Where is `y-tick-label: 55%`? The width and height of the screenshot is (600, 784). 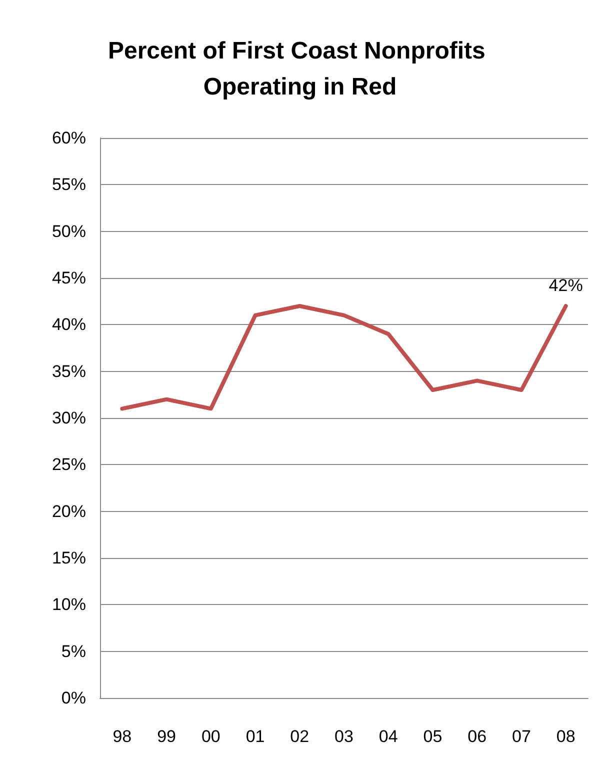 y-tick-label: 55% is located at coordinates (69, 184).